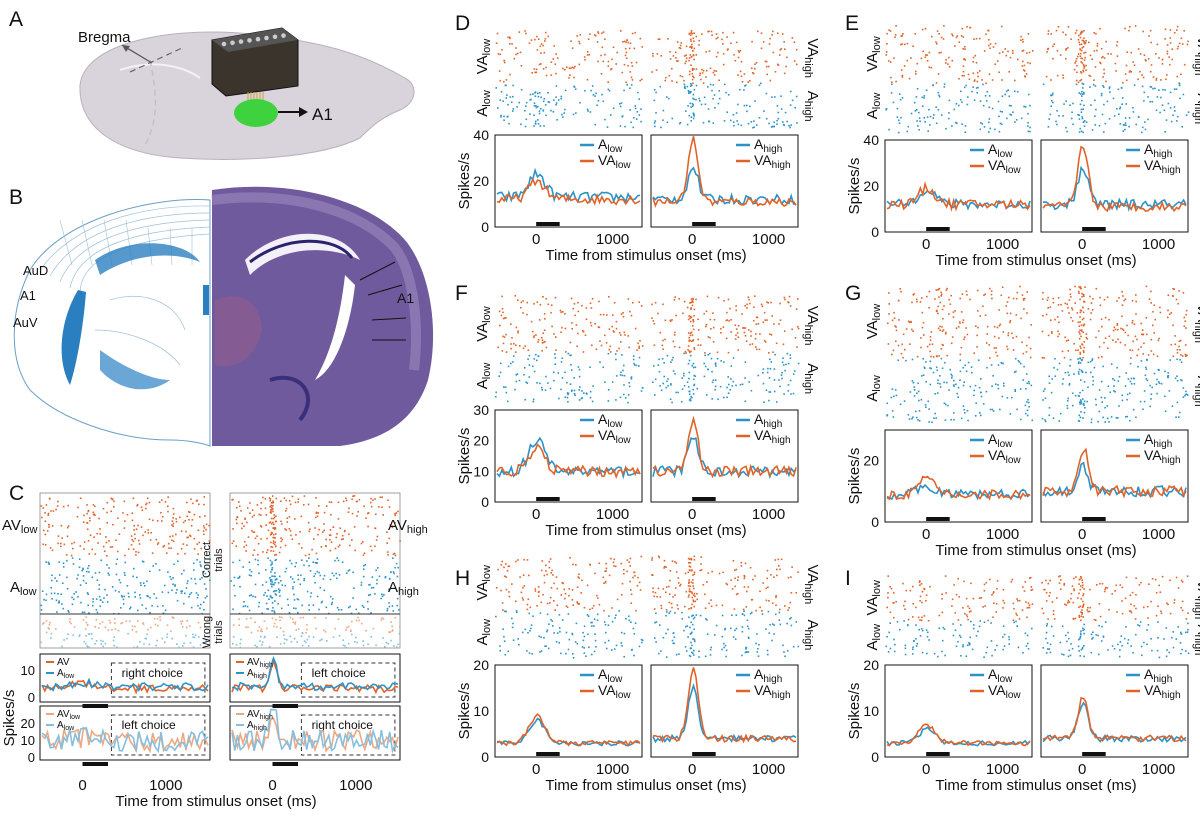 Image resolution: width=1200 pixels, height=823 pixels. What do you see at coordinates (266, 38) in the screenshot?
I see `electrode-pin` at bounding box center [266, 38].